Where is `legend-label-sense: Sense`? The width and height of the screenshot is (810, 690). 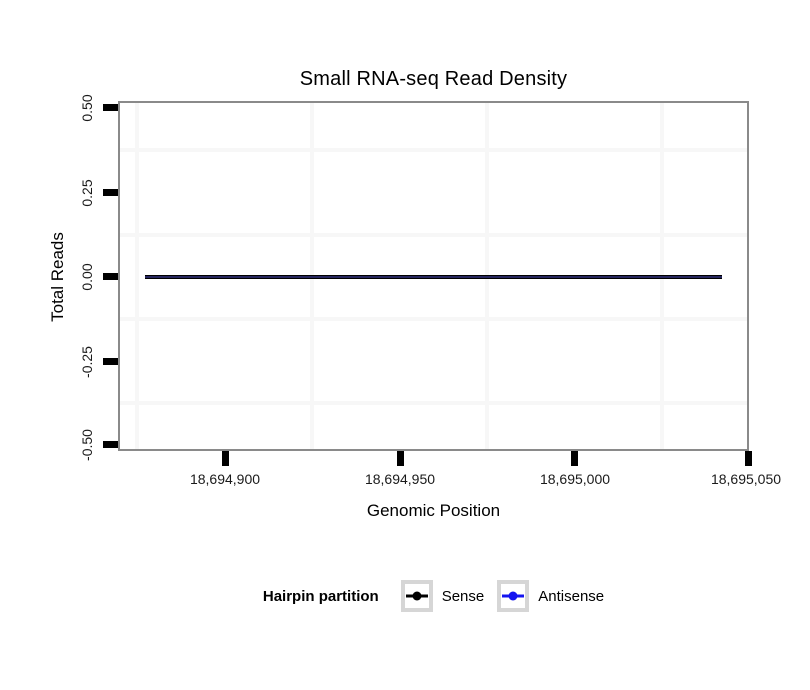
legend-label-sense: Sense is located at coordinates (463, 596).